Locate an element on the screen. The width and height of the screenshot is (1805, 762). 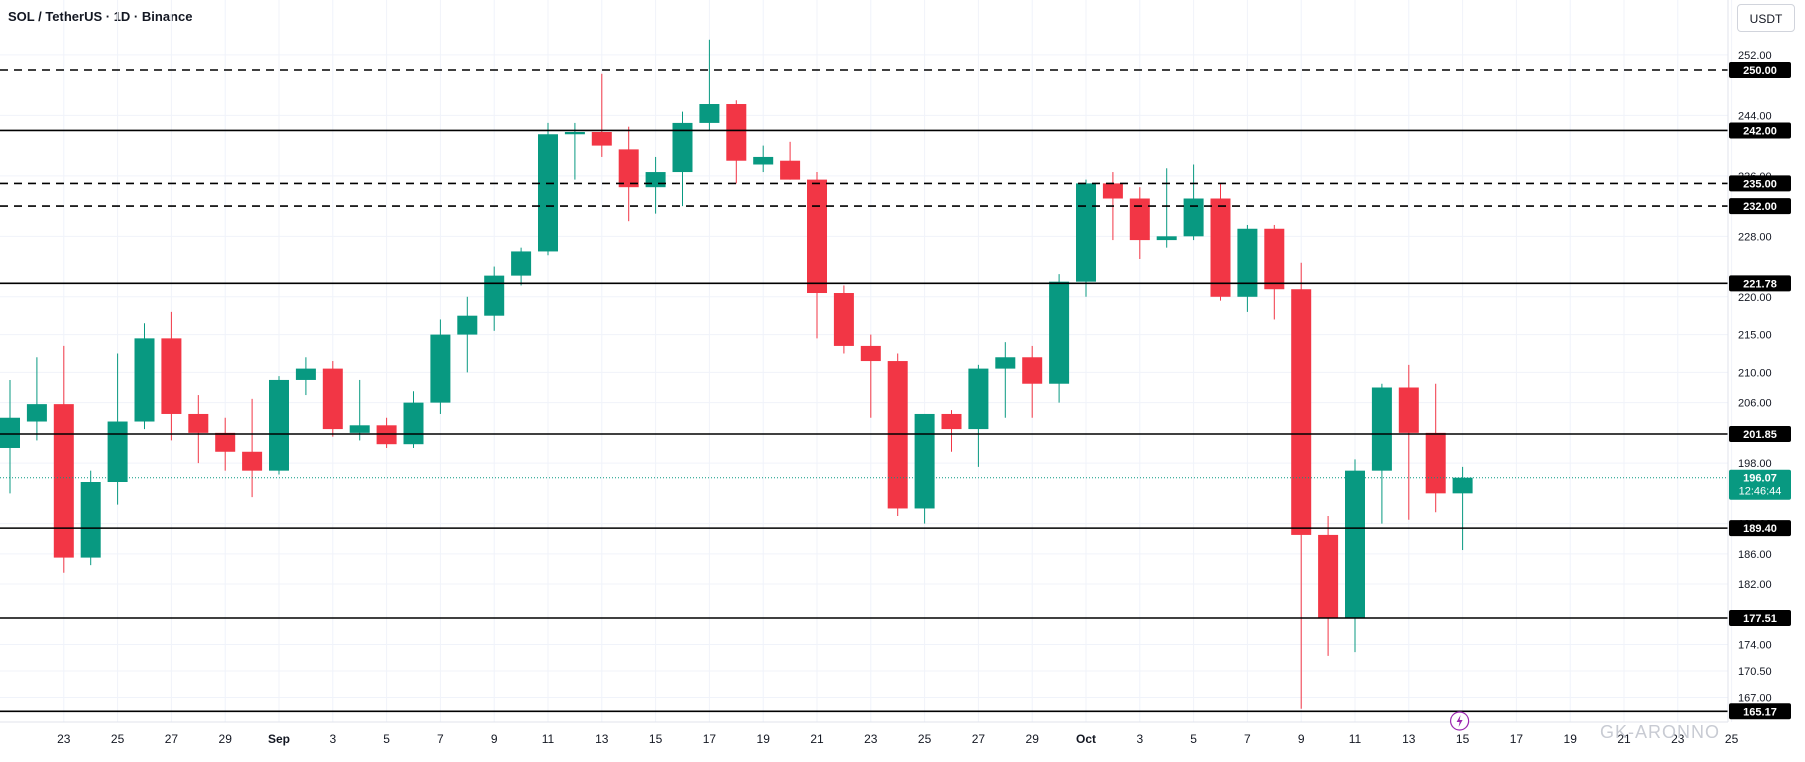
level-price-label: 201.85 is located at coordinates (1760, 435).